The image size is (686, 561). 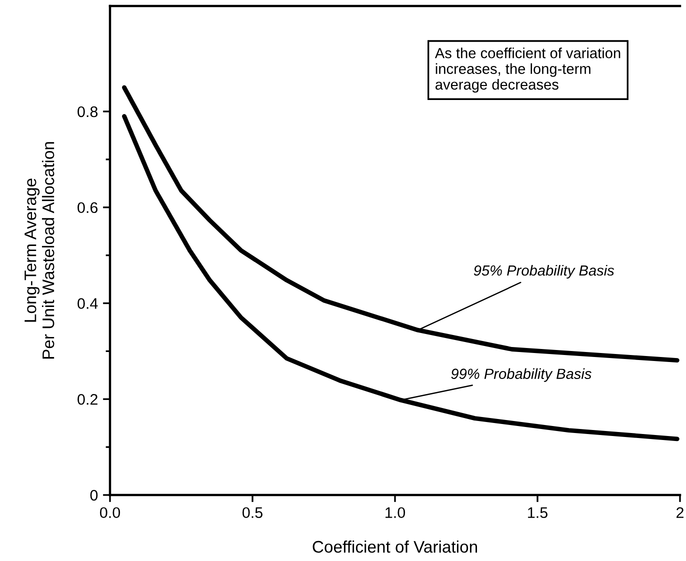 What do you see at coordinates (94, 495) in the screenshot?
I see `y-tick-label: 0` at bounding box center [94, 495].